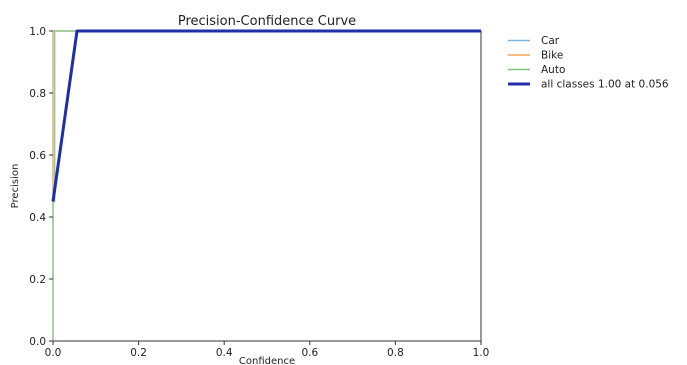  What do you see at coordinates (309, 353) in the screenshot?
I see `x-tick-label: 0.6` at bounding box center [309, 353].